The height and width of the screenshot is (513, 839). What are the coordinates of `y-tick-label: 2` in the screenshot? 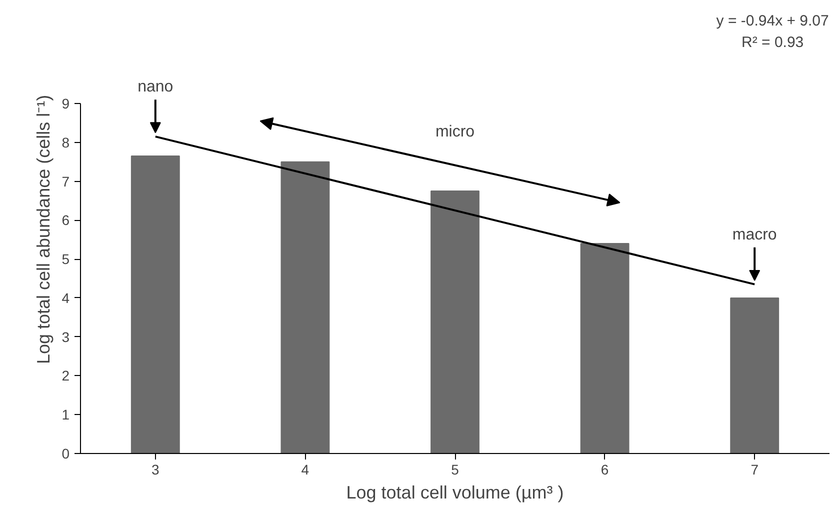 It's located at (66, 376).